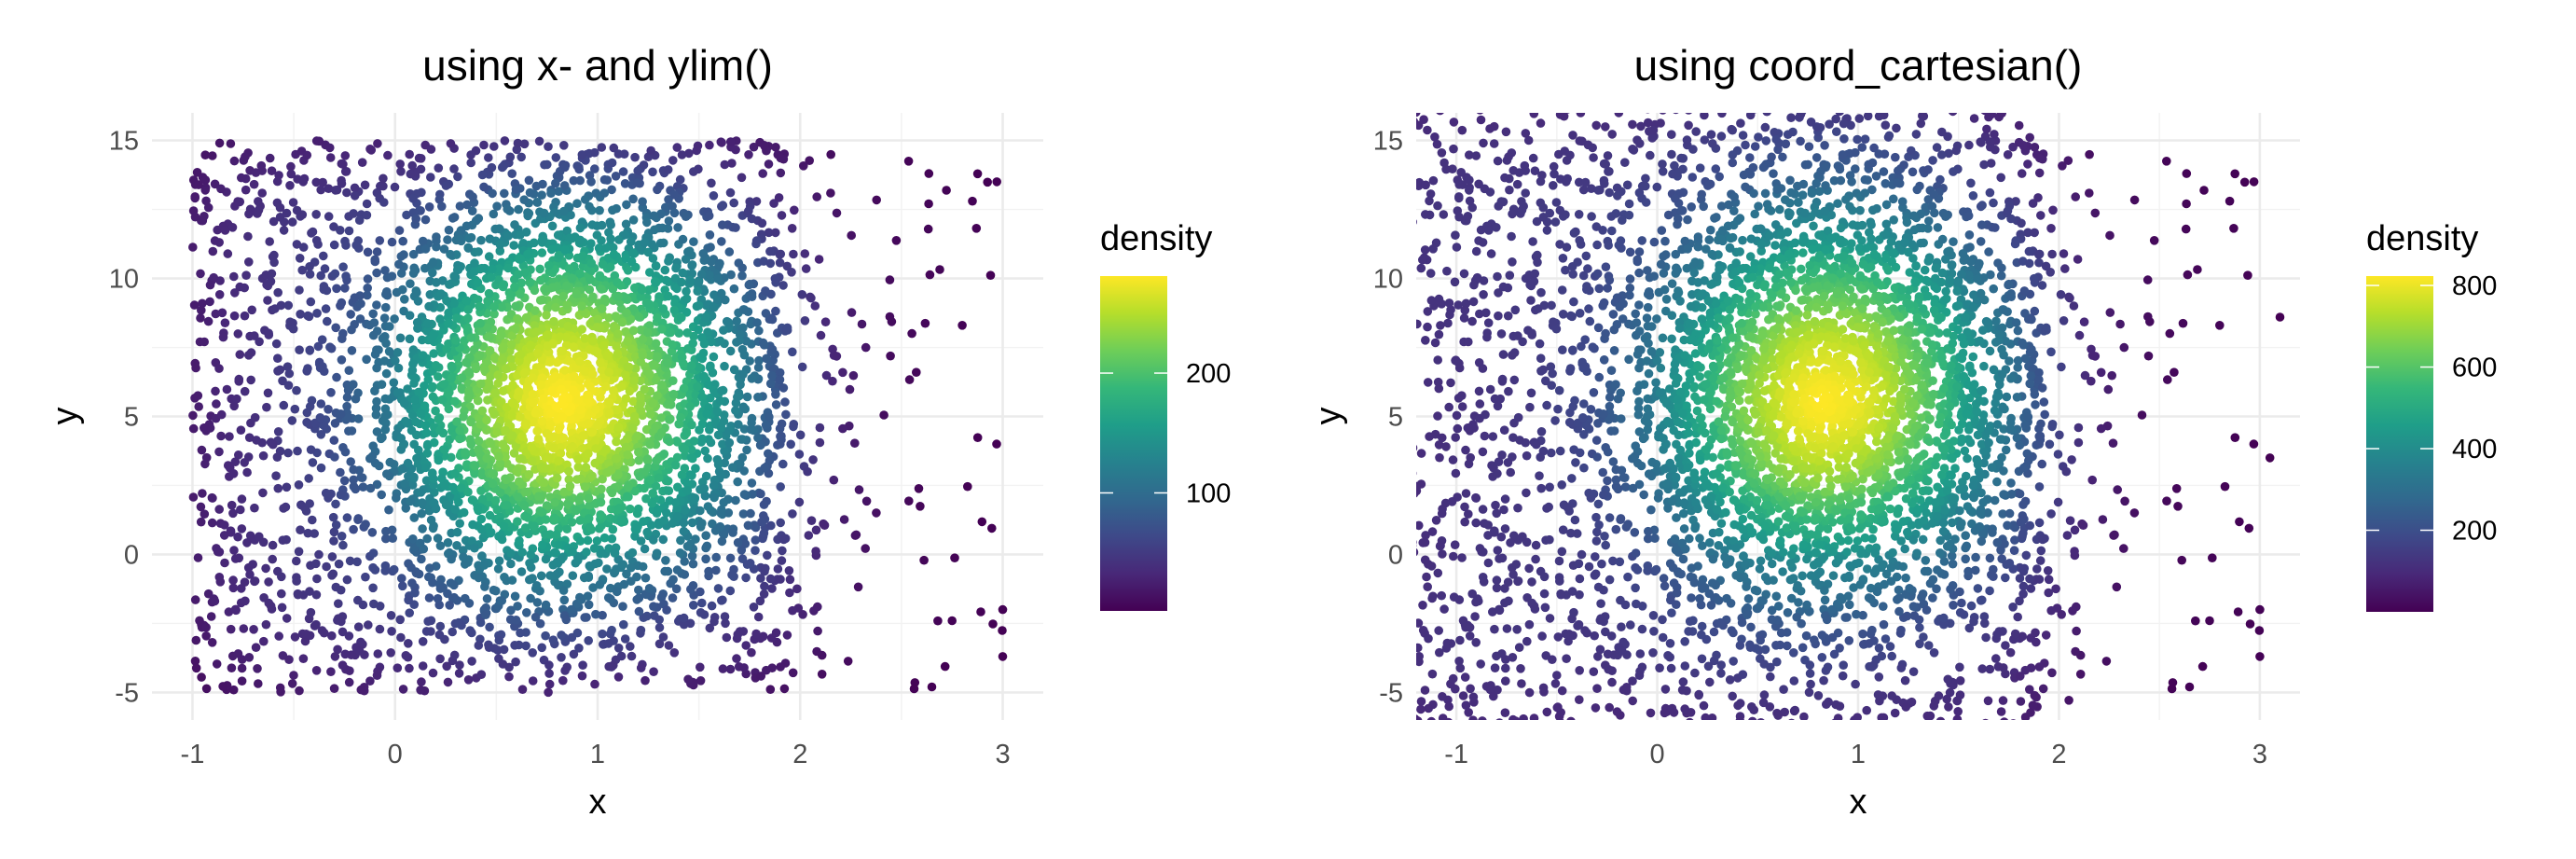  I want to click on x-tick-label: 3, so click(2260, 754).